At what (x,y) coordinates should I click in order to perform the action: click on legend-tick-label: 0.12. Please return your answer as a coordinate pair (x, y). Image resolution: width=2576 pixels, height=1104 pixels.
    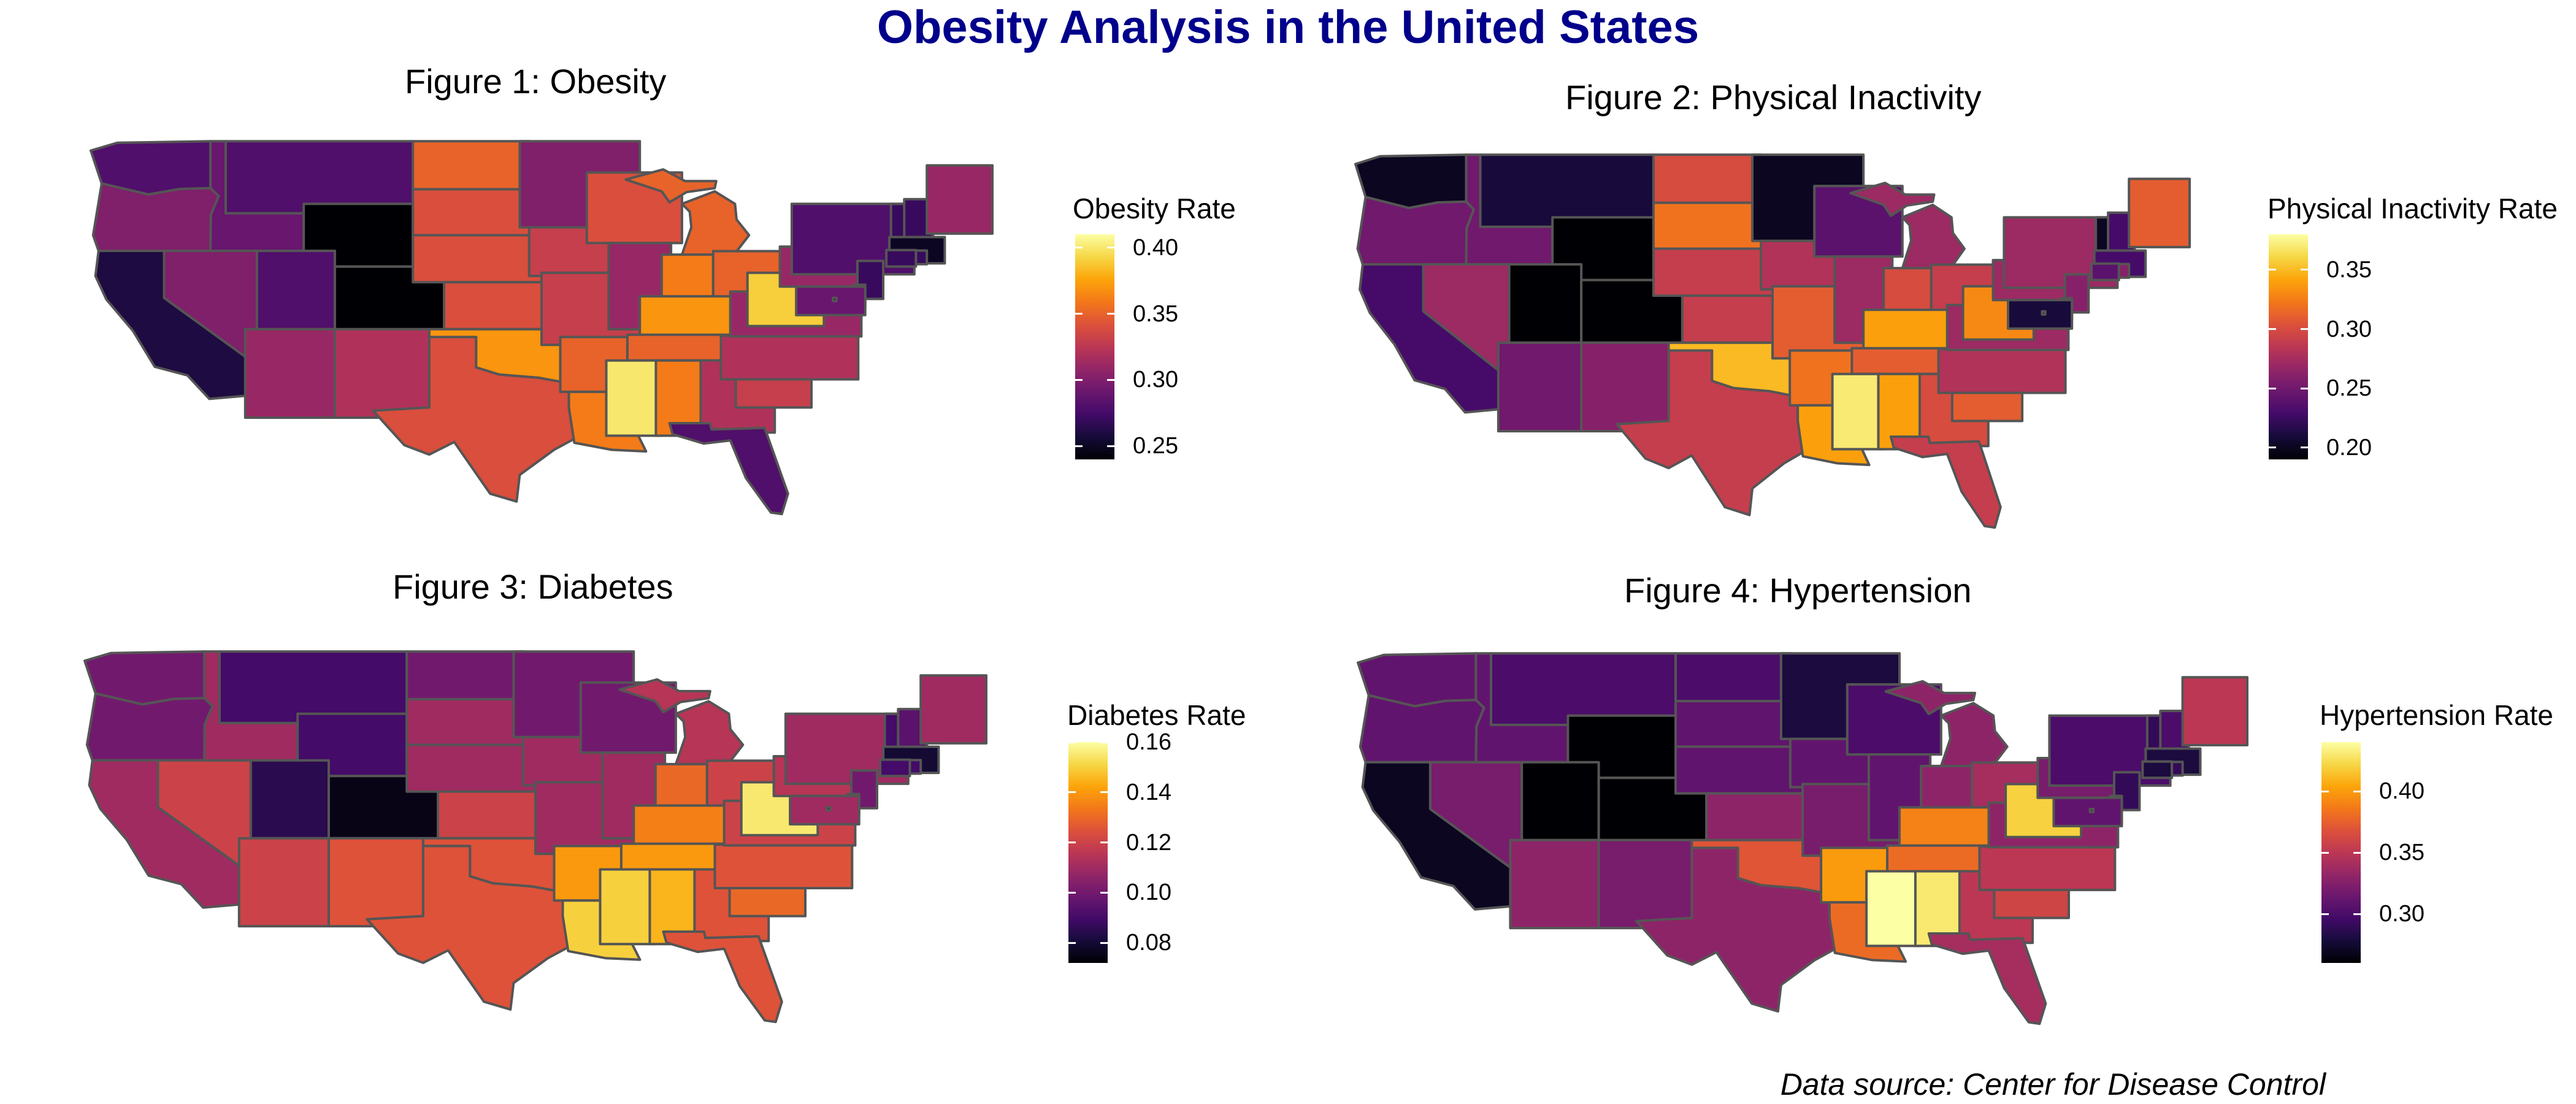
    Looking at the image, I should click on (1148, 842).